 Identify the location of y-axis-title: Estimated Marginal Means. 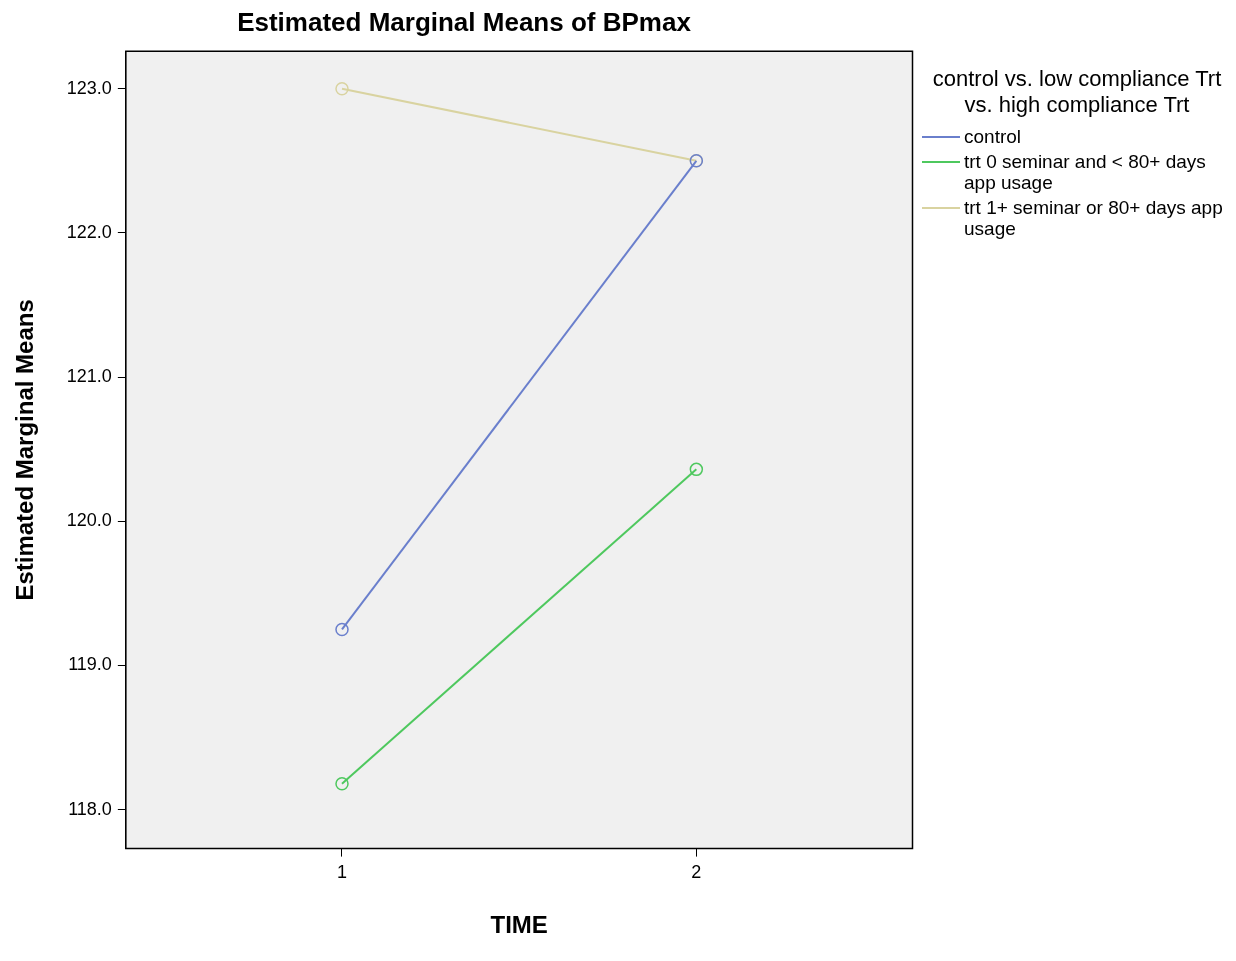
(25, 450).